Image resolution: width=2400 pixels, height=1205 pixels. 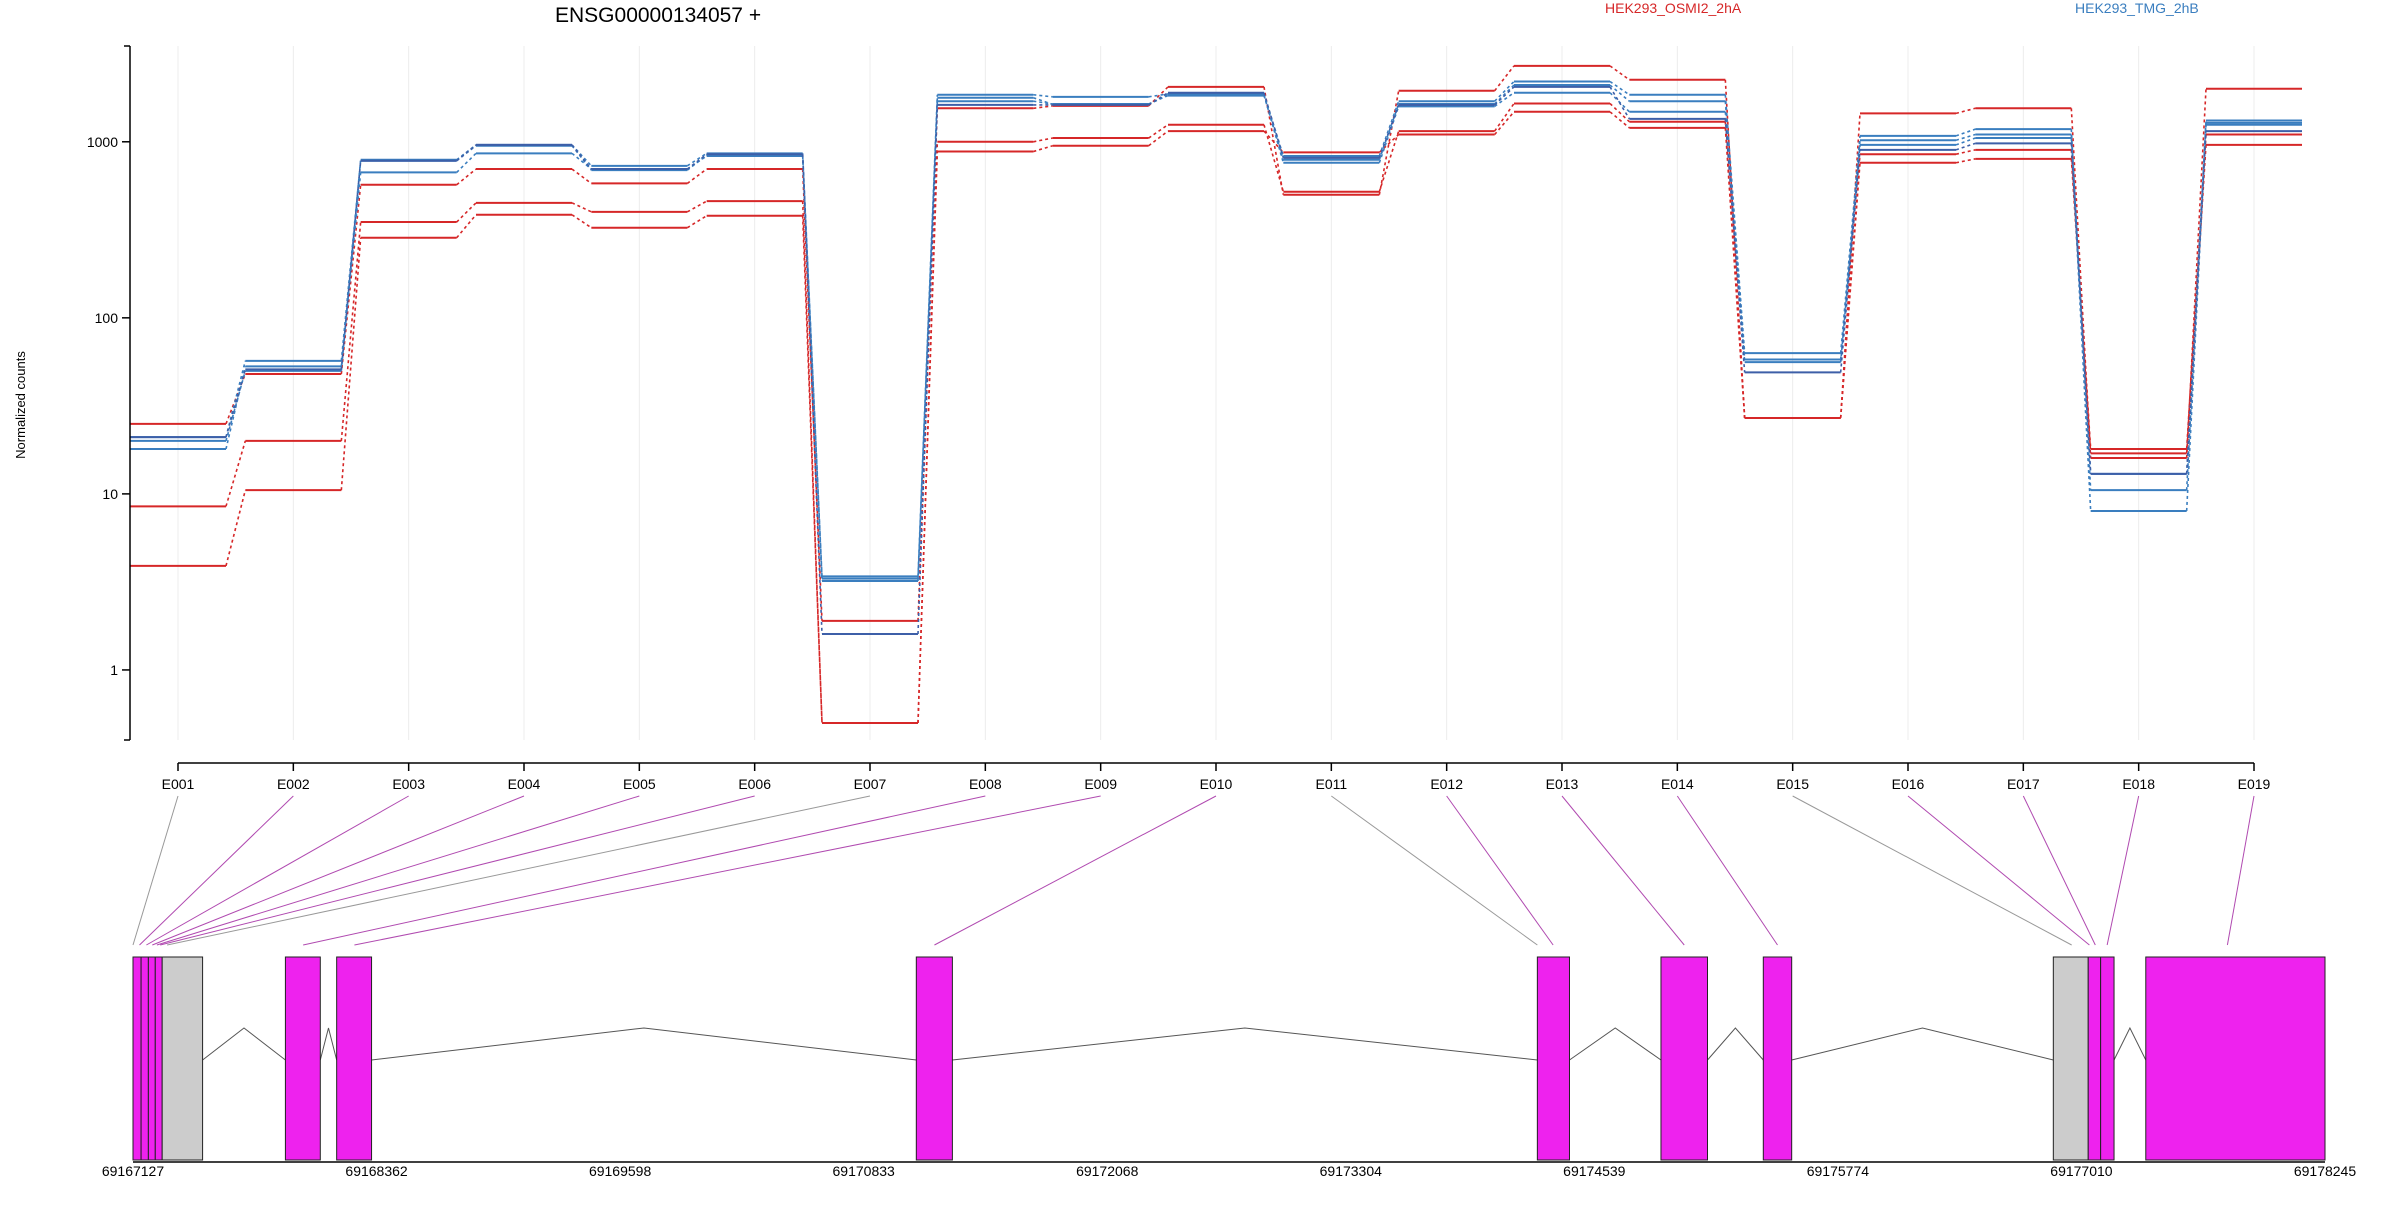 I want to click on series-1-connector-E003, so click(x=466, y=177).